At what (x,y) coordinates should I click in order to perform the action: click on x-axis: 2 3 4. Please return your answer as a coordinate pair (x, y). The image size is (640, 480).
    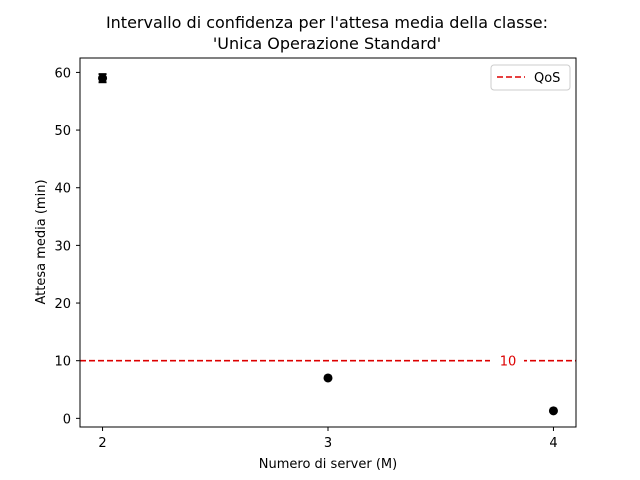
    Looking at the image, I should click on (328, 439).